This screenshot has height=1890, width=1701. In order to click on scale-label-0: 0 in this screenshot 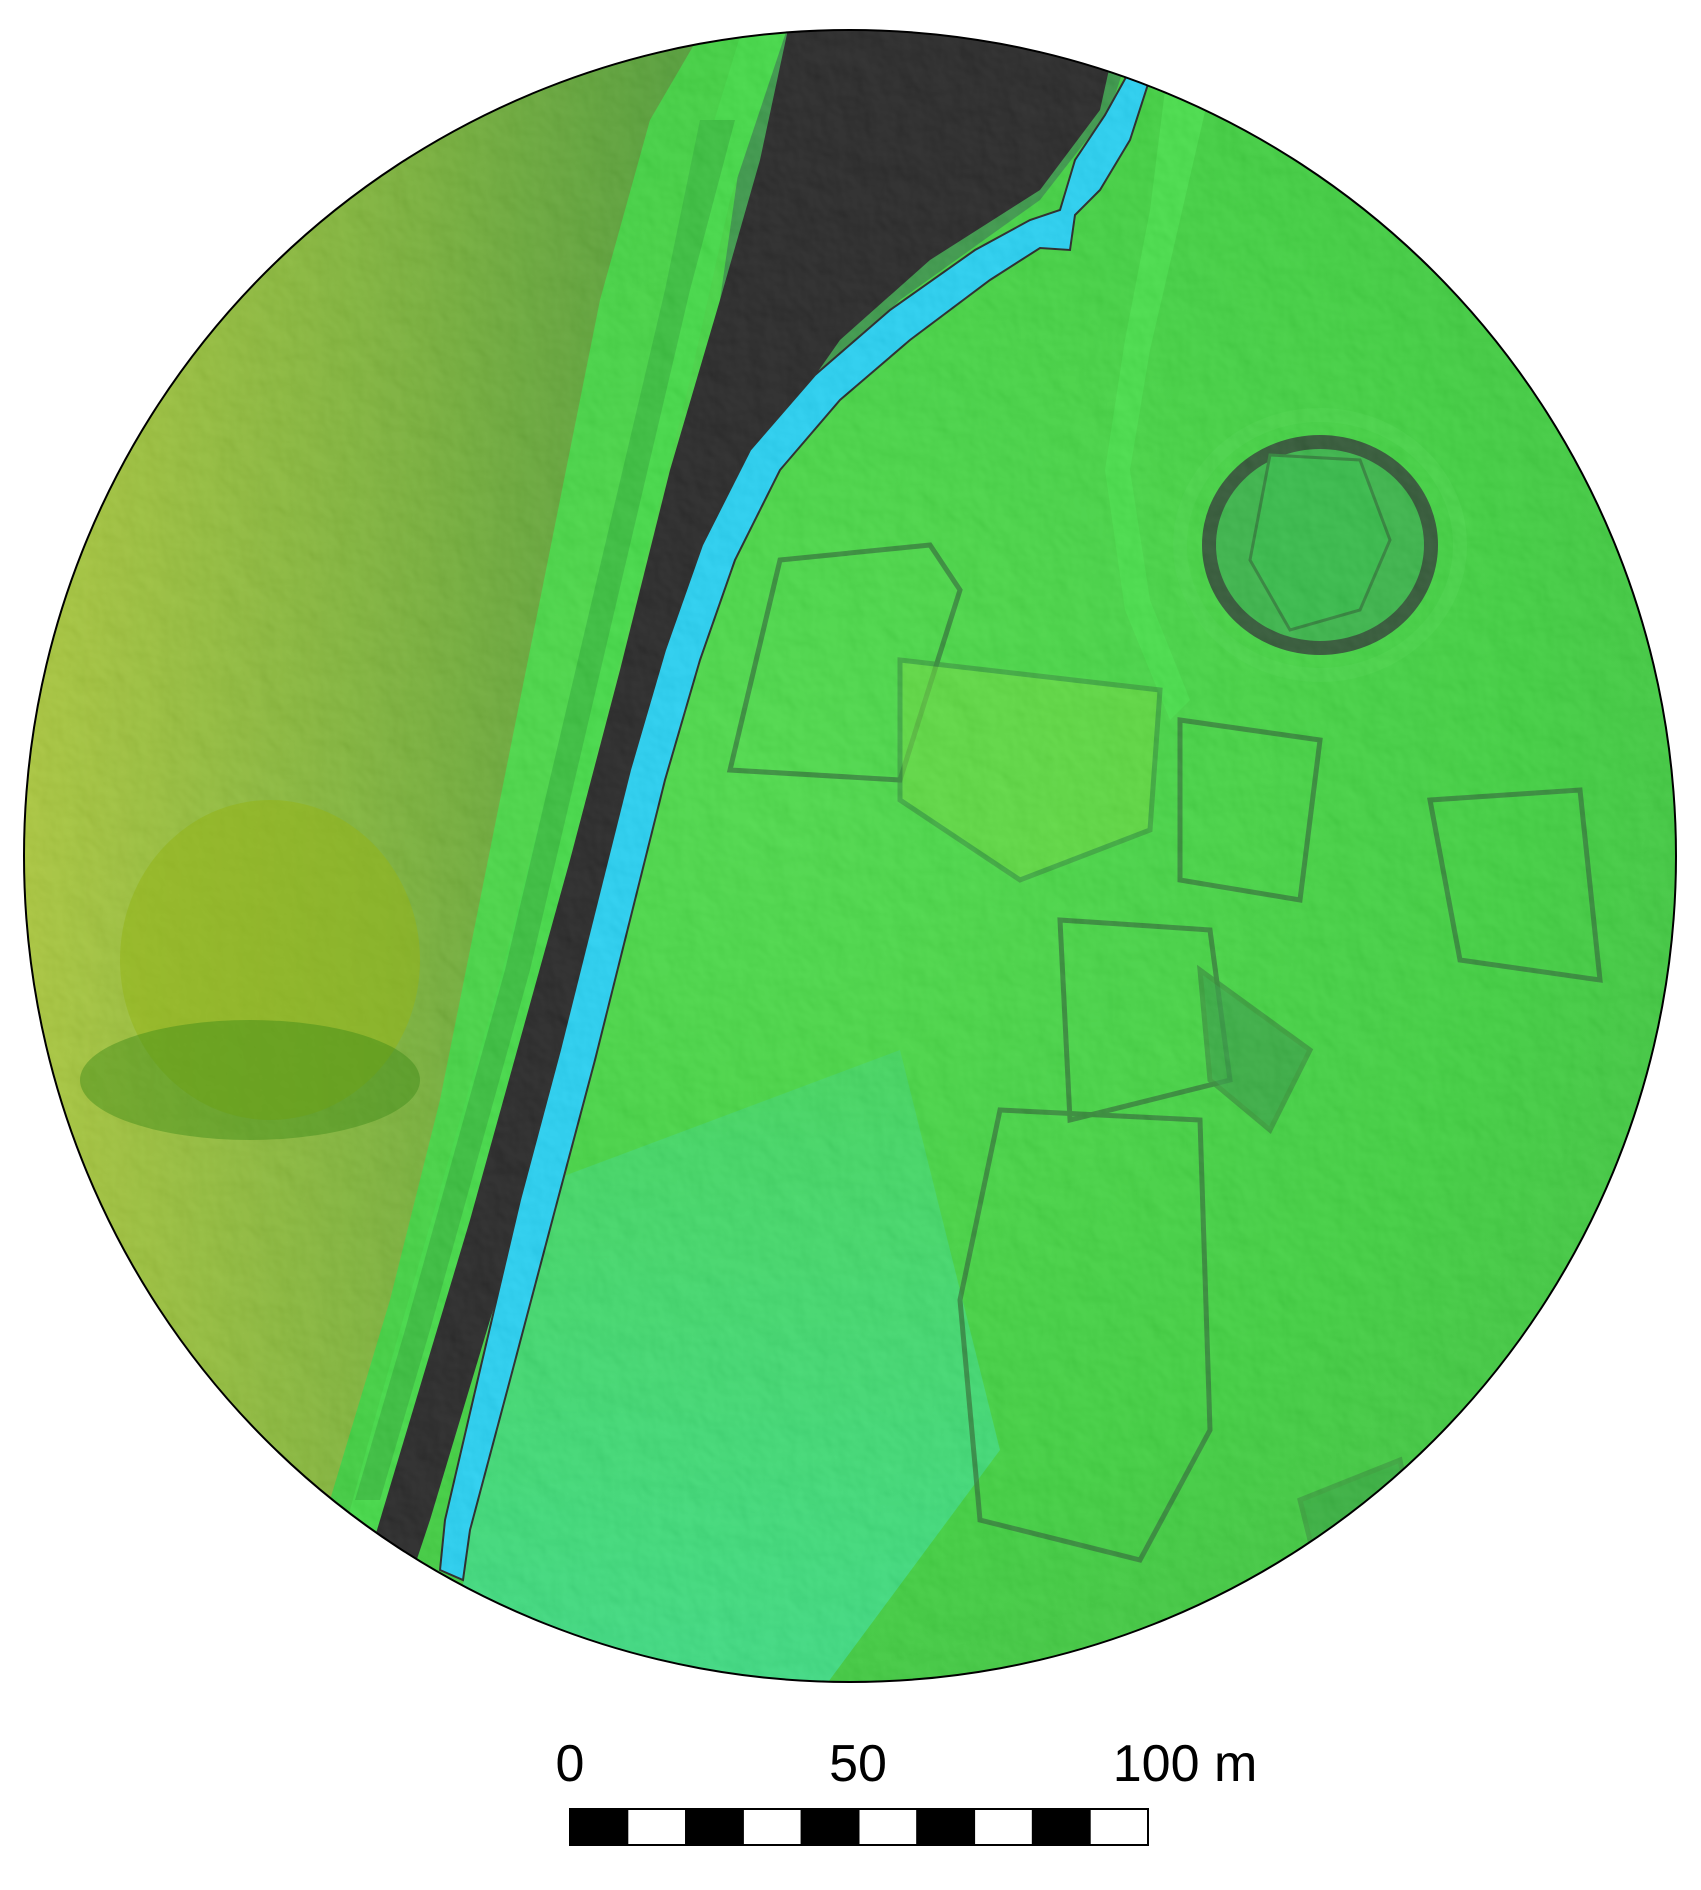, I will do `click(570, 1764)`.